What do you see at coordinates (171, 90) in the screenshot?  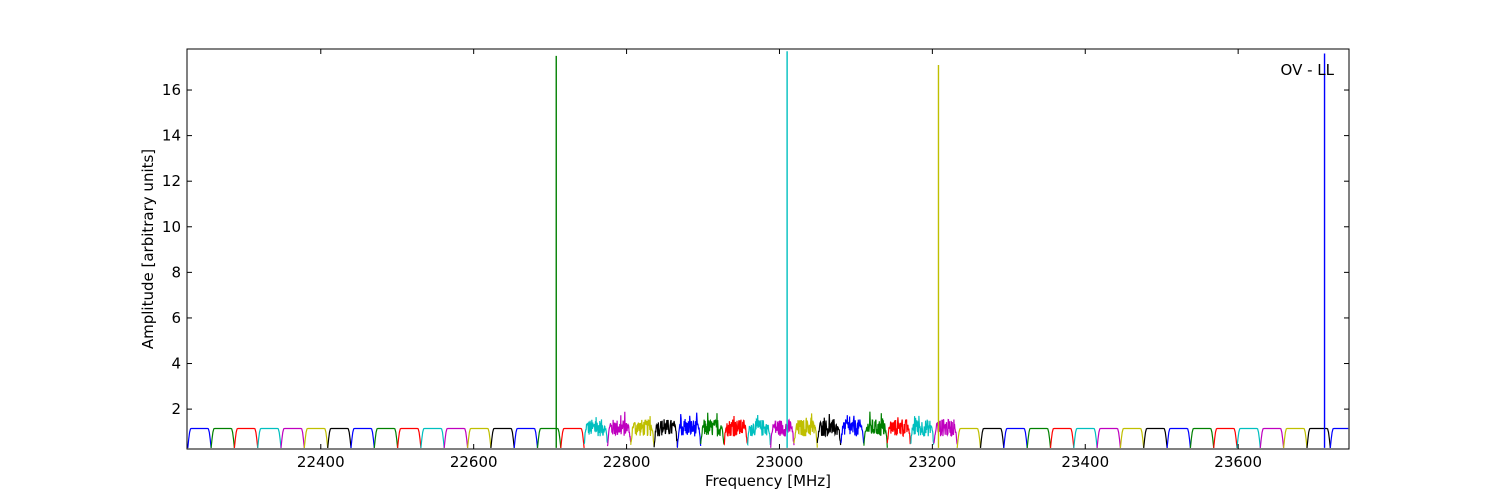 I see `y-tick-label: 16` at bounding box center [171, 90].